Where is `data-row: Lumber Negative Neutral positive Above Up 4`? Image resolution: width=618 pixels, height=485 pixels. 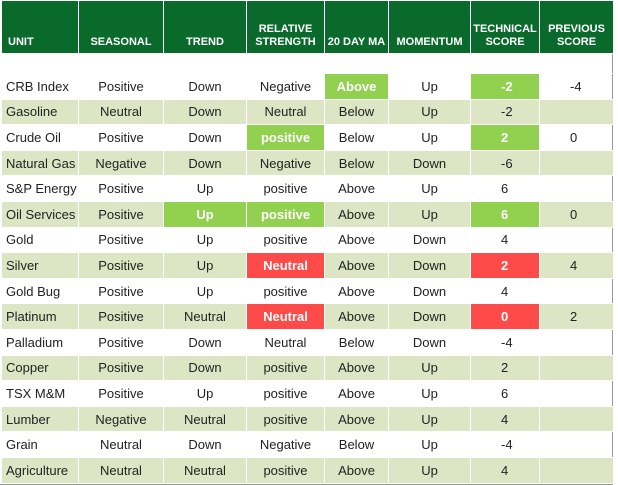 data-row: Lumber Negative Neutral positive Above Up 4 is located at coordinates (307, 419).